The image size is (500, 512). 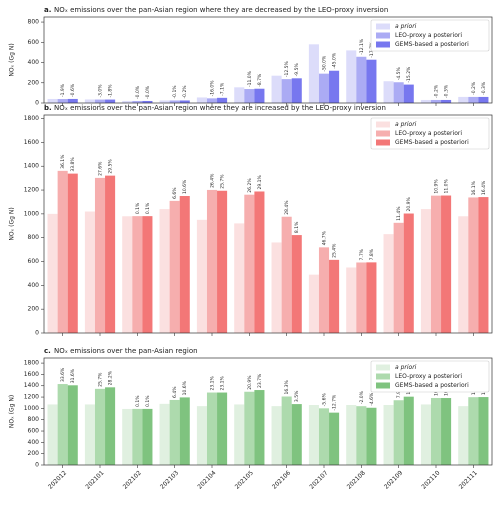 What do you see at coordinates (12, 59) in the screenshot?
I see `y-axis-label: NOₓ (Gg N)` at bounding box center [12, 59].